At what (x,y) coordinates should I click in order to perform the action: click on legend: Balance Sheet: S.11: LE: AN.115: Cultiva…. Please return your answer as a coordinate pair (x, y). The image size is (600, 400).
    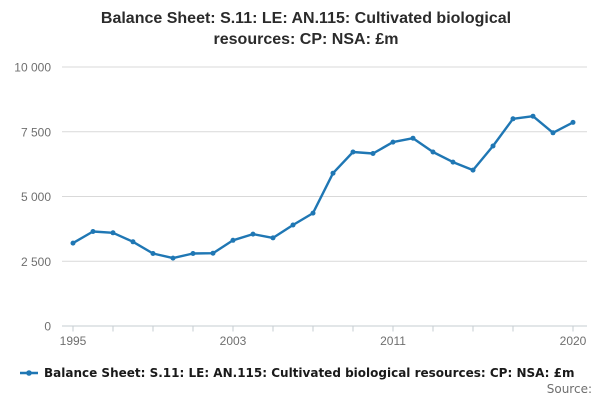
    Looking at the image, I should click on (297, 373).